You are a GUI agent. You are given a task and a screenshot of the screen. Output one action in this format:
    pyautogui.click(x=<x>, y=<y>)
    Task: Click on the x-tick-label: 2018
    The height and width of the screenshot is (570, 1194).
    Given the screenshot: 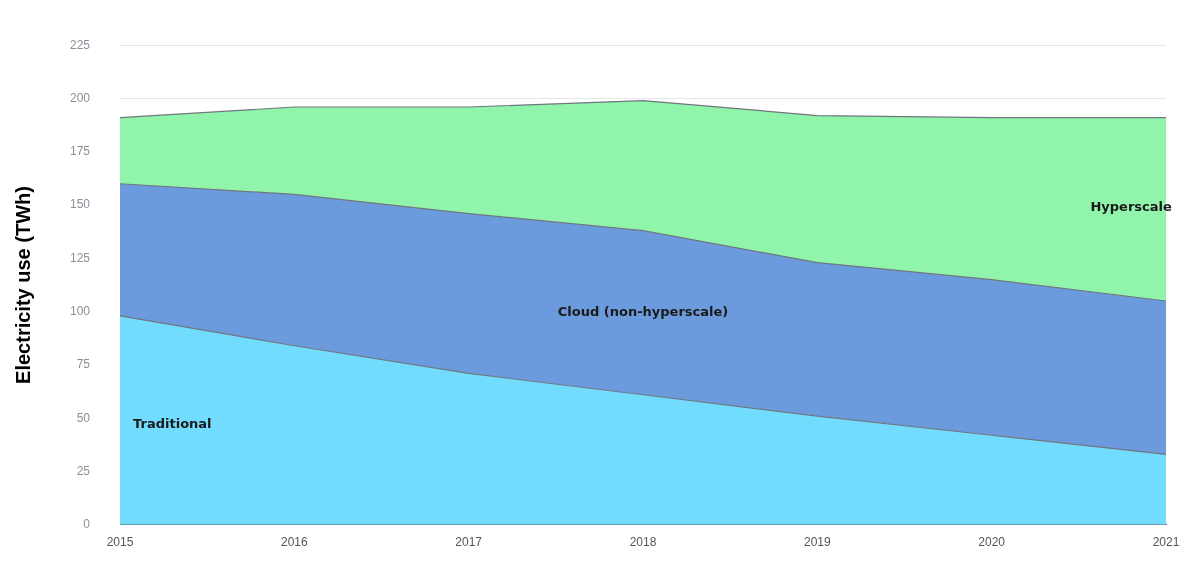 What is the action you would take?
    pyautogui.click(x=643, y=542)
    